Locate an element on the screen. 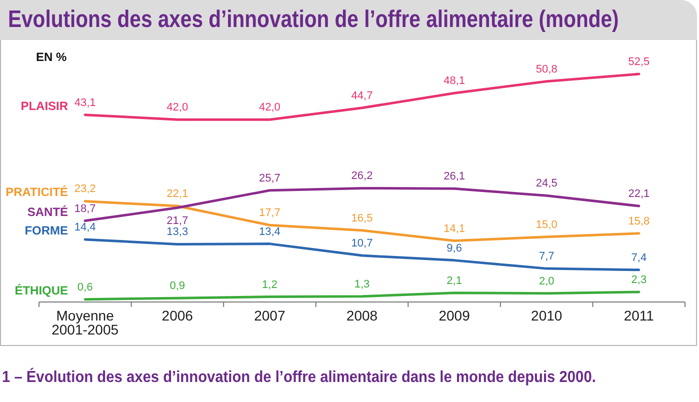  x-tick-label: 2011 is located at coordinates (639, 316).